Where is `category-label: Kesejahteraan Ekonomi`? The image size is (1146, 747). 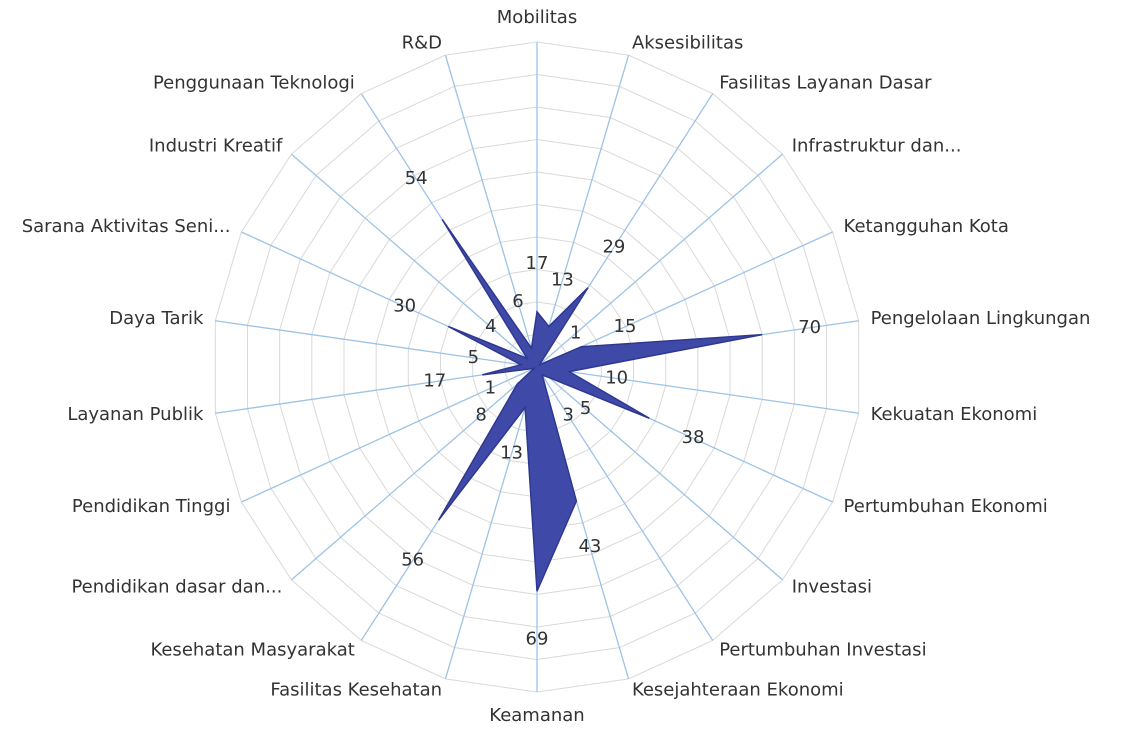 category-label: Kesejahteraan Ekonomi is located at coordinates (738, 689).